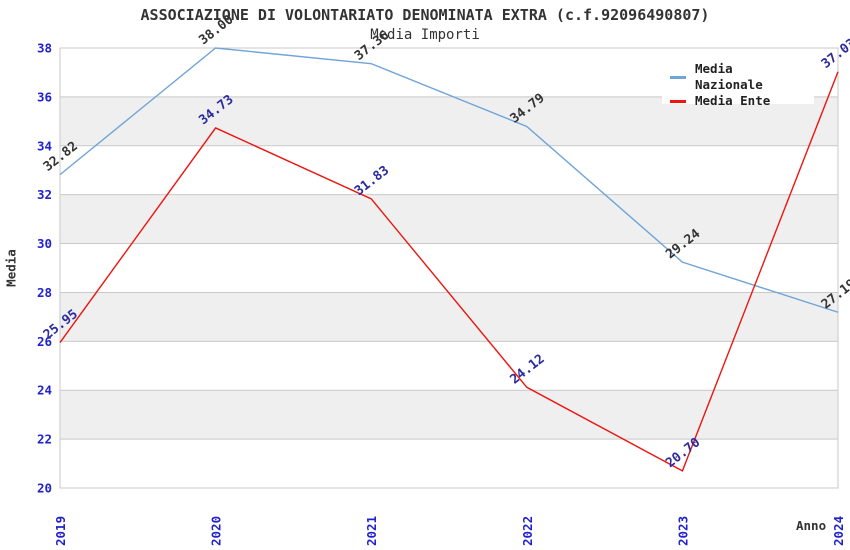 The image size is (850, 550). Describe the element at coordinates (44, 439) in the screenshot. I see `y-tick-label: 22` at that location.